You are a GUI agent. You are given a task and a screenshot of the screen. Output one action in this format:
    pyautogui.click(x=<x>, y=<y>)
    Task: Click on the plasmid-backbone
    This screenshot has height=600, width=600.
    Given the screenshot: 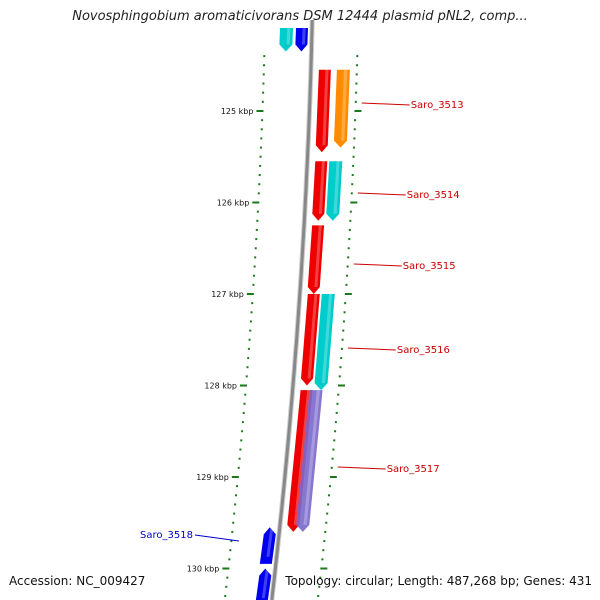 What is the action you would take?
    pyautogui.click(x=292, y=309)
    